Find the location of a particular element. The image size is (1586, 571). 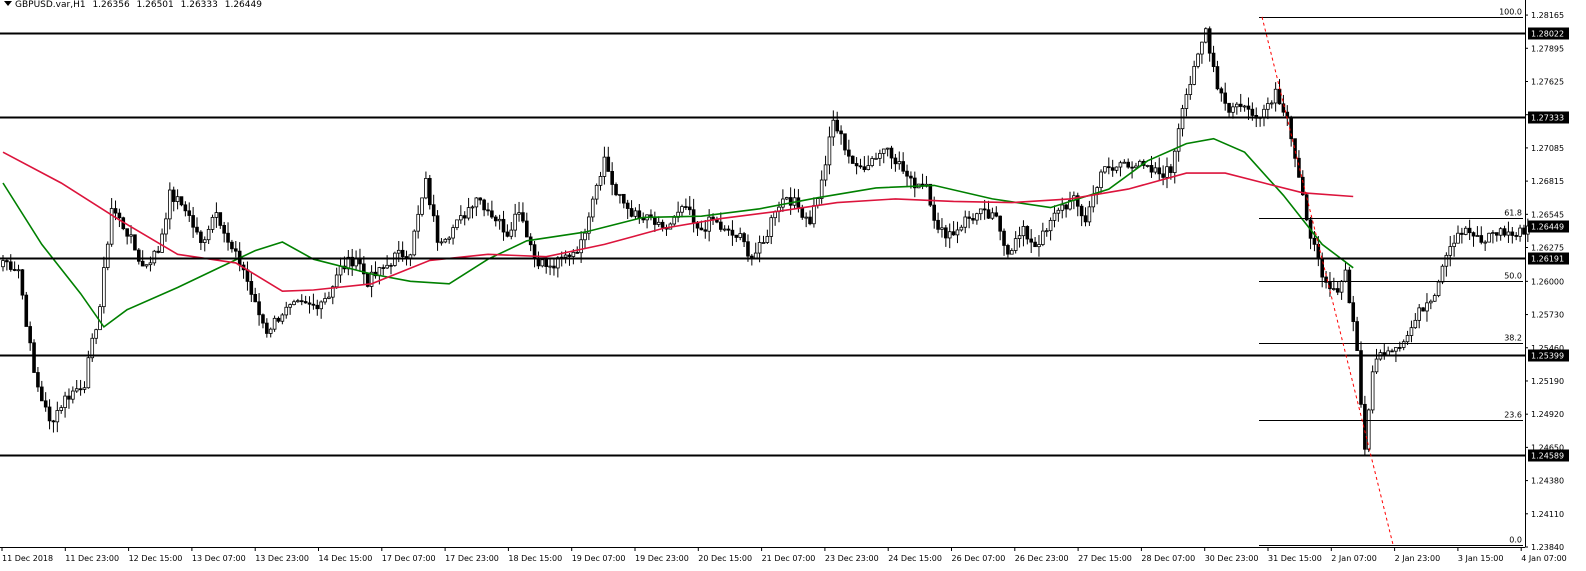

time-tick-label: 31 Dec 15:00 is located at coordinates (1295, 558).